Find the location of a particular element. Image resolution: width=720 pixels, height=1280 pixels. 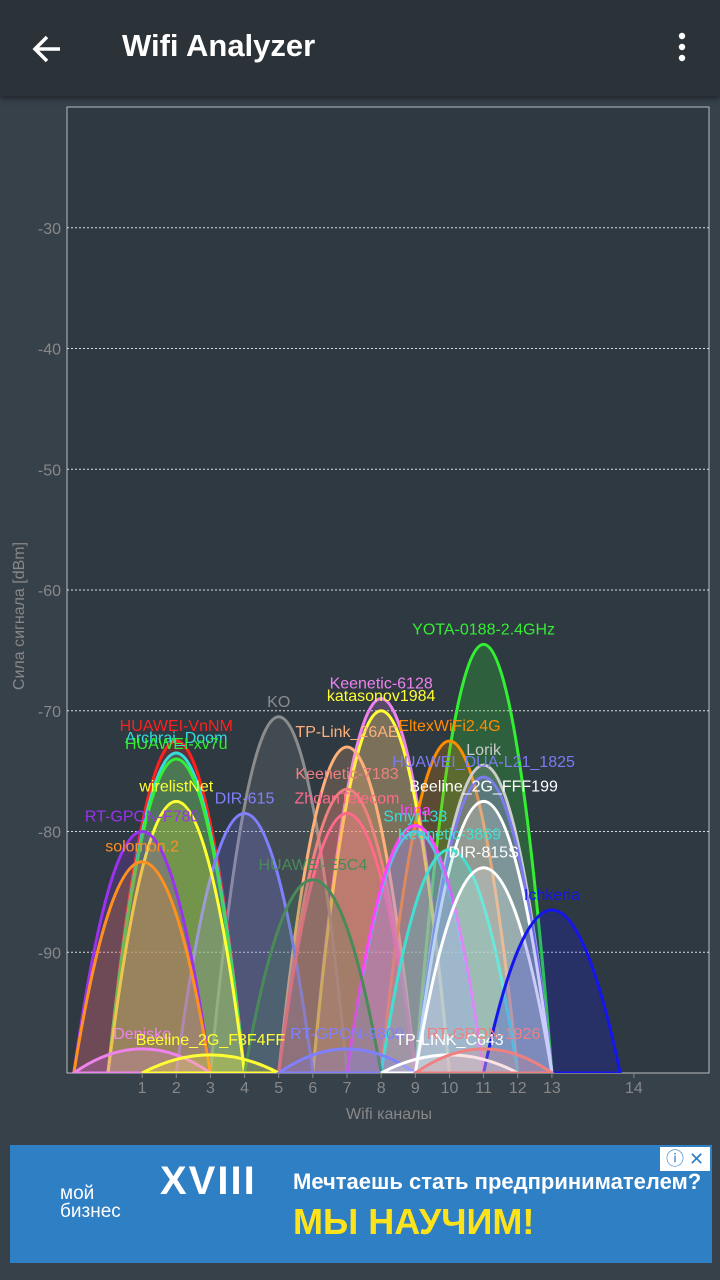

network-label: katasonov1984 is located at coordinates (381, 696).